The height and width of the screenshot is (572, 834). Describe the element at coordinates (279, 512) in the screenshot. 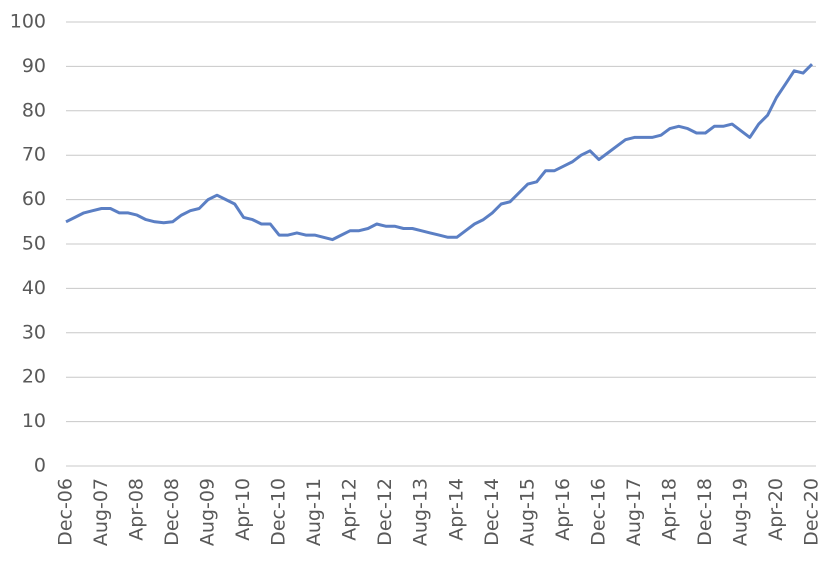

I see `x-tick-label: Dec-10` at that location.